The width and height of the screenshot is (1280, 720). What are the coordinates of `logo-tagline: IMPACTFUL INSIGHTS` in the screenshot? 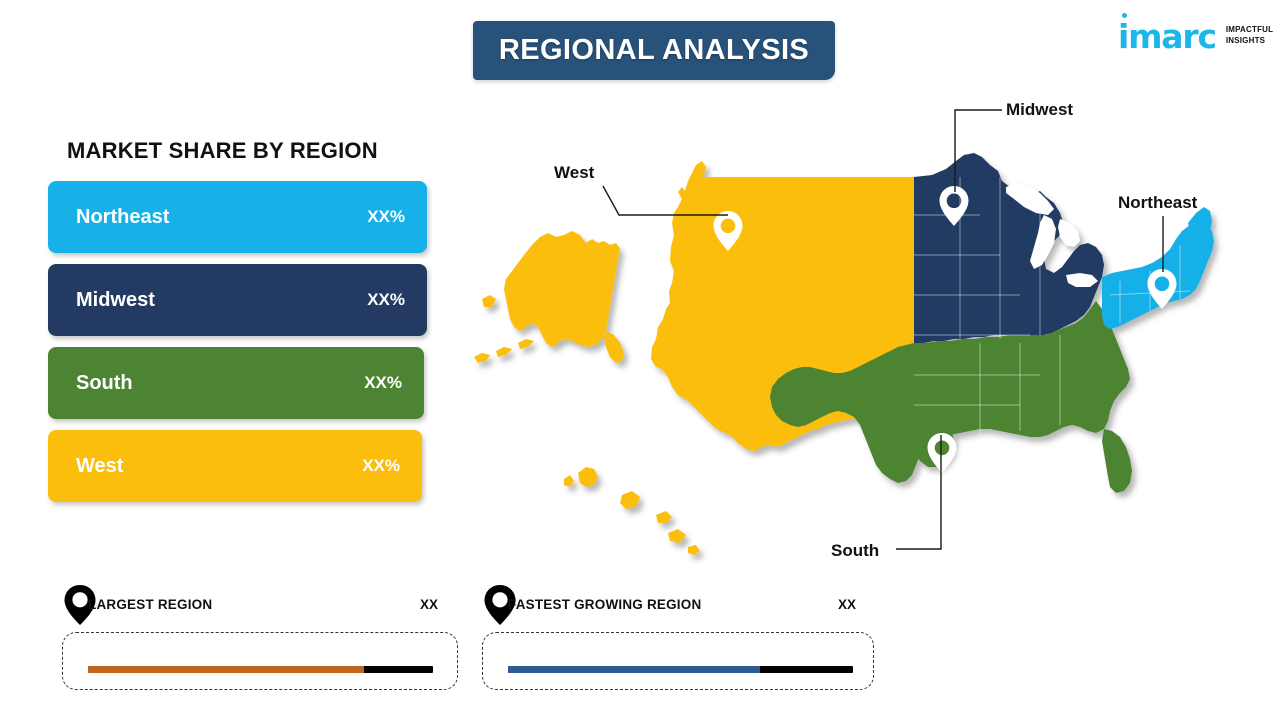 It's located at (1249, 36).